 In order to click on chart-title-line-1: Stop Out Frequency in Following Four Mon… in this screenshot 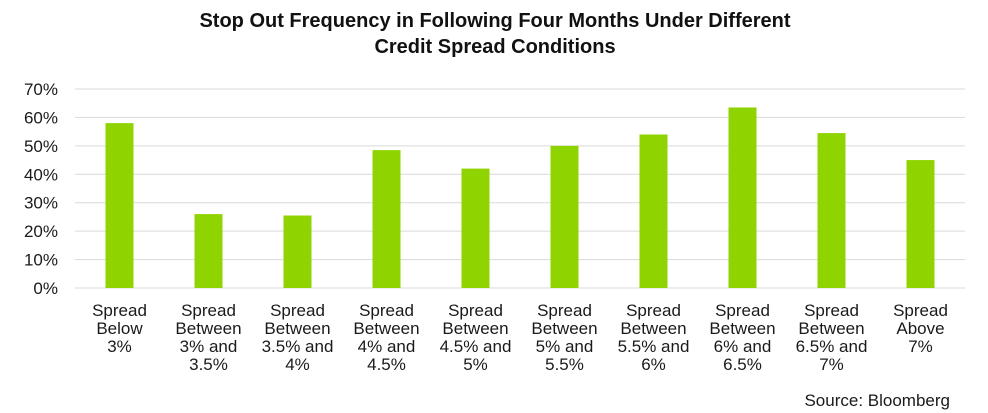, I will do `click(495, 21)`.